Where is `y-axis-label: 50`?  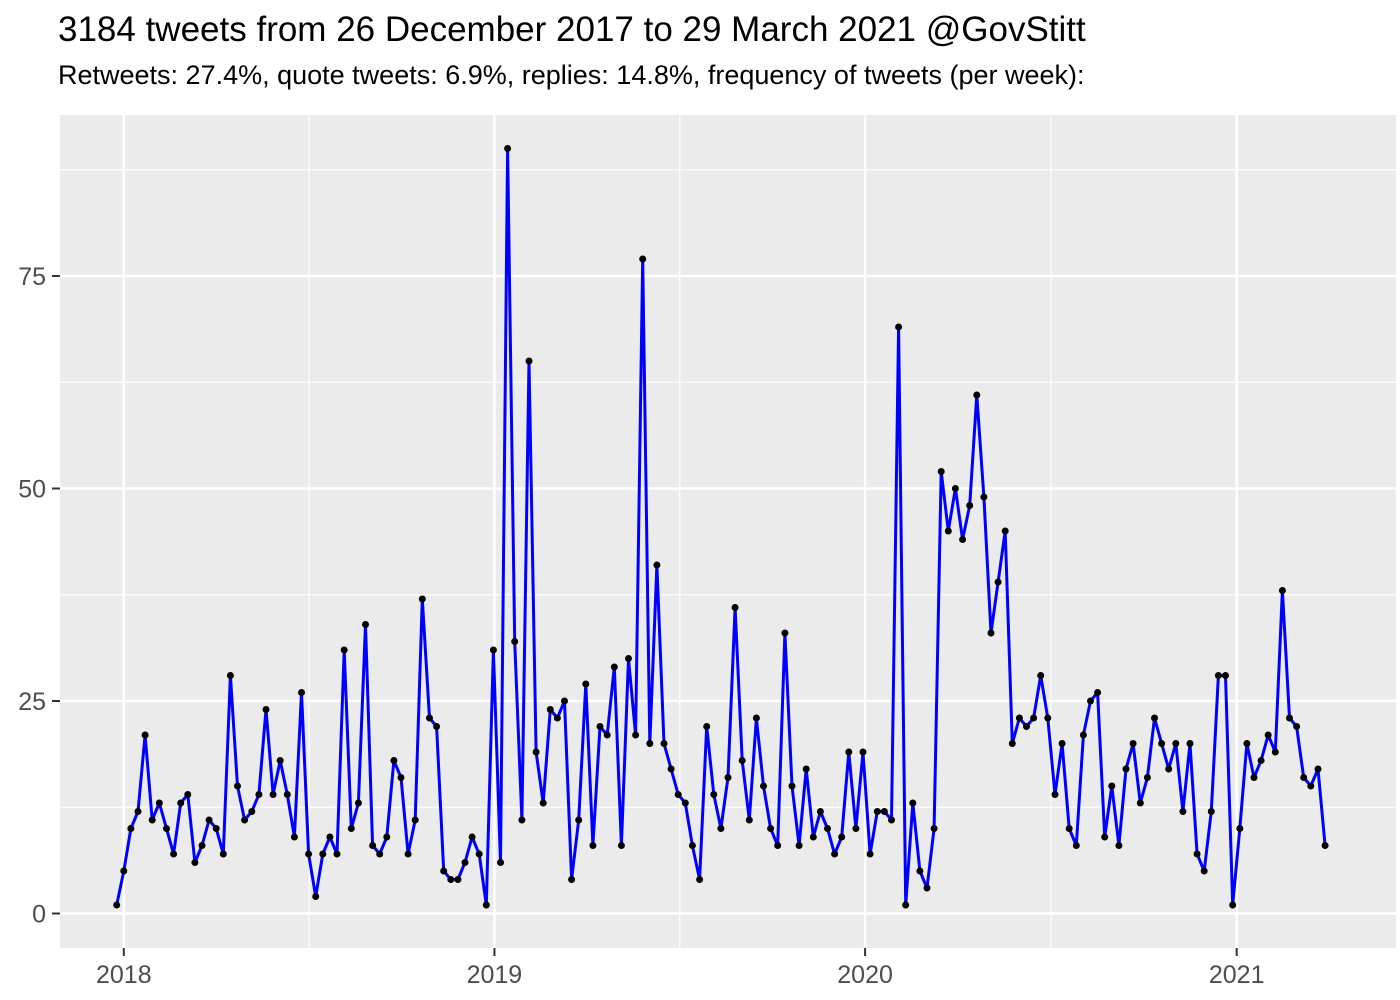 y-axis-label: 50 is located at coordinates (32, 490).